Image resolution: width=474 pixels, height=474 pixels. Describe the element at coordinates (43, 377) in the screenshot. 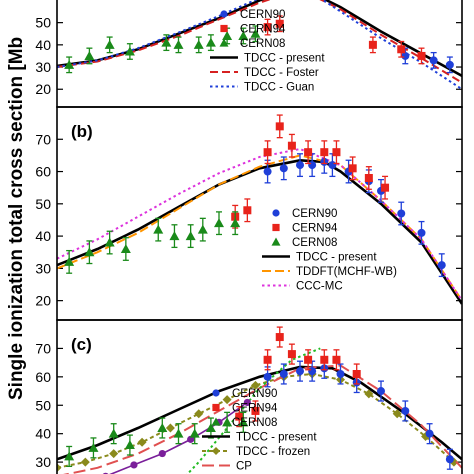

I see `y-tick-label: 60` at that location.